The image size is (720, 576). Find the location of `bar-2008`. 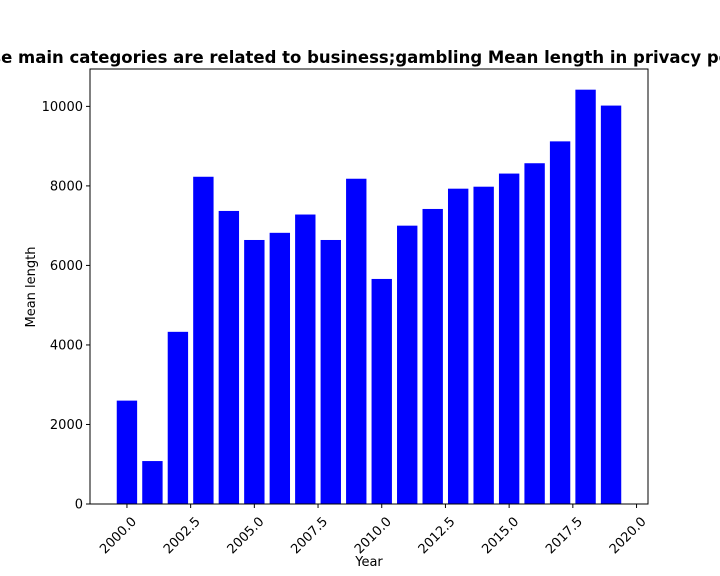

bar-2008 is located at coordinates (330, 372).